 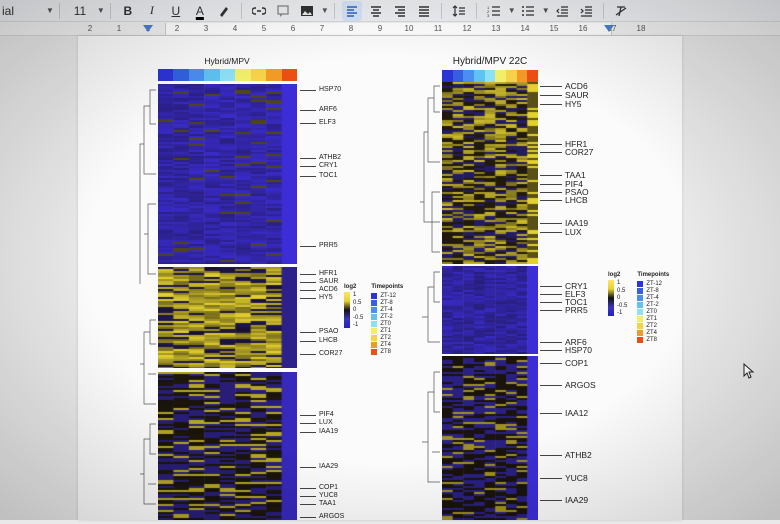 What do you see at coordinates (575, 294) in the screenshot?
I see `gene-label: ELF3` at bounding box center [575, 294].